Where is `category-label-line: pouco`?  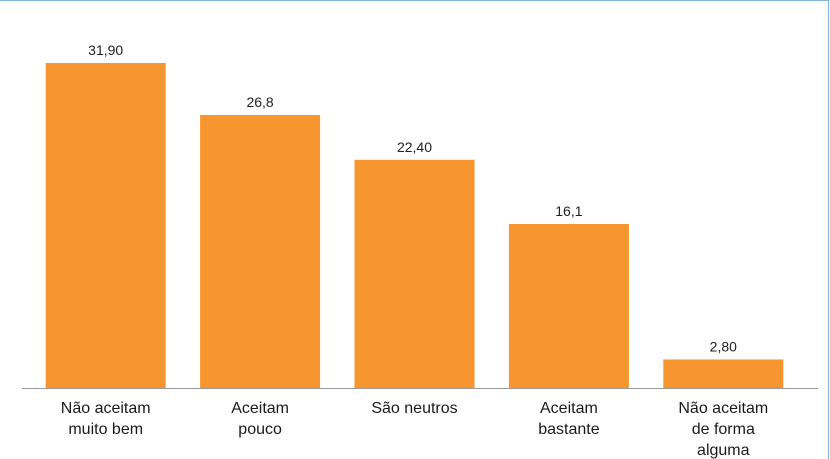 category-label-line: pouco is located at coordinates (260, 429).